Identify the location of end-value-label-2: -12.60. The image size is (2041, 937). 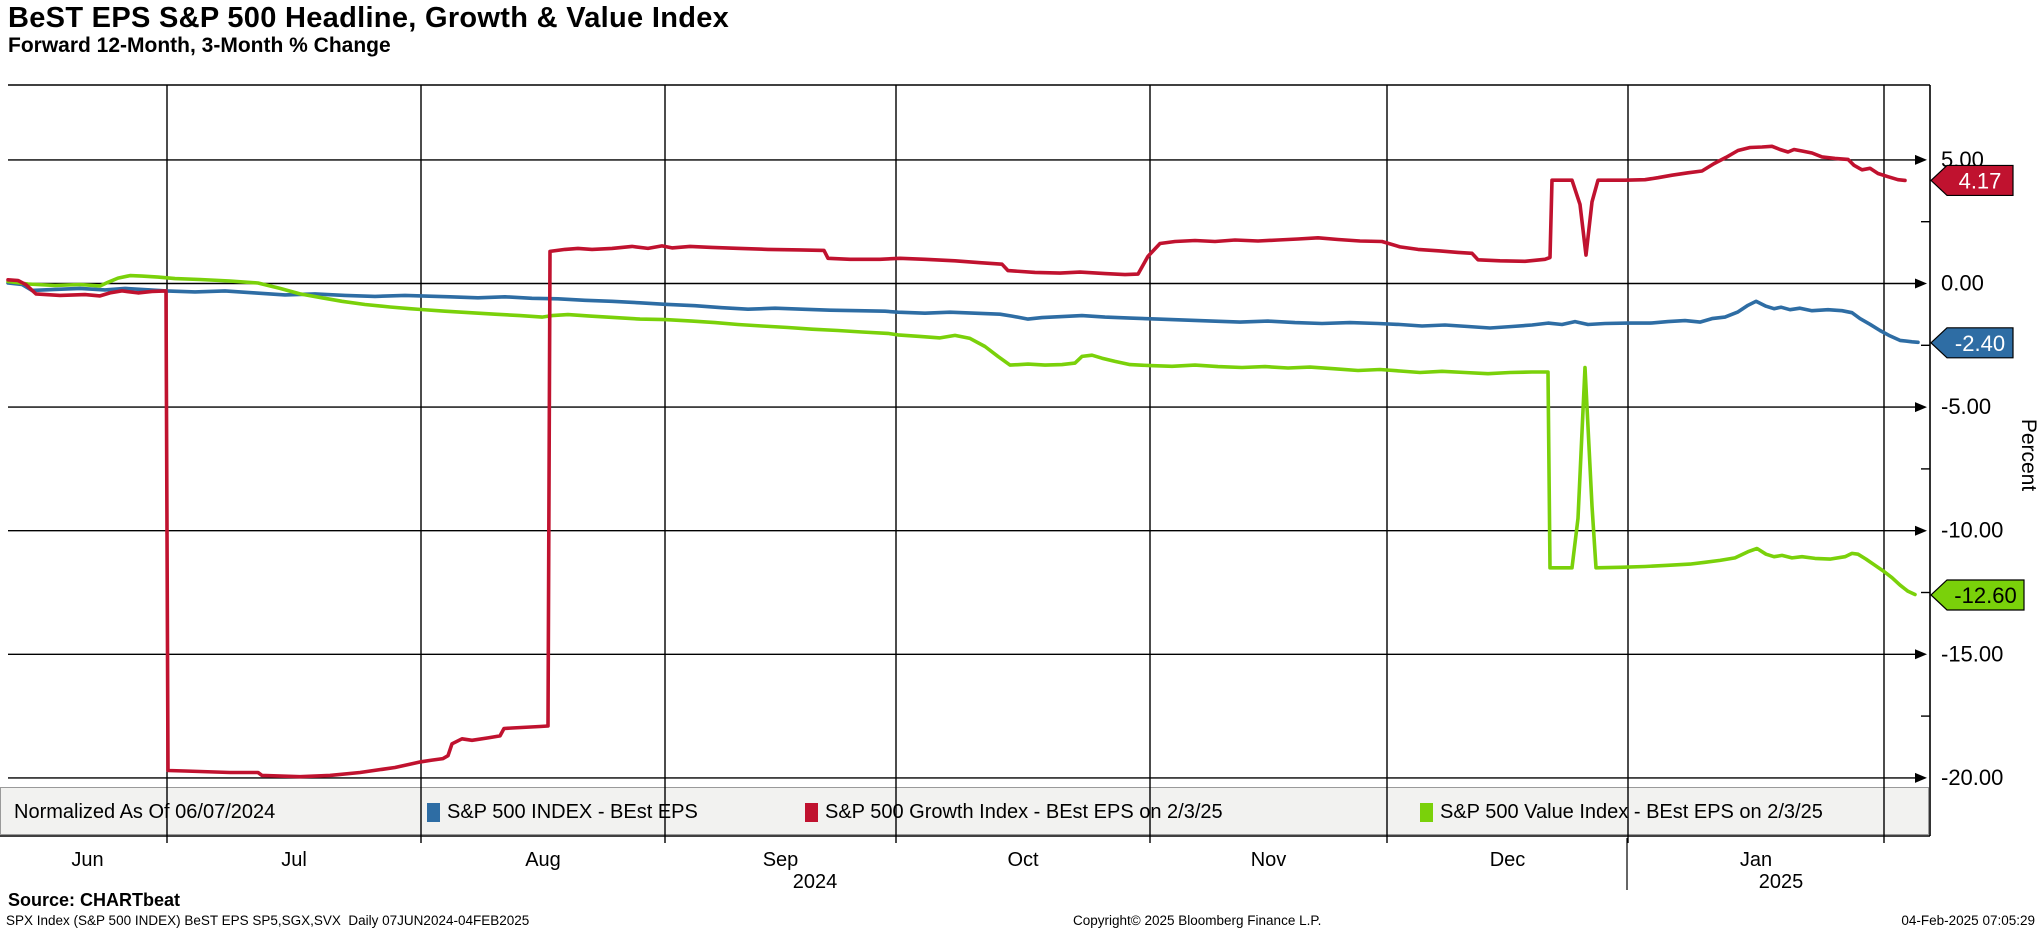
(1985, 595).